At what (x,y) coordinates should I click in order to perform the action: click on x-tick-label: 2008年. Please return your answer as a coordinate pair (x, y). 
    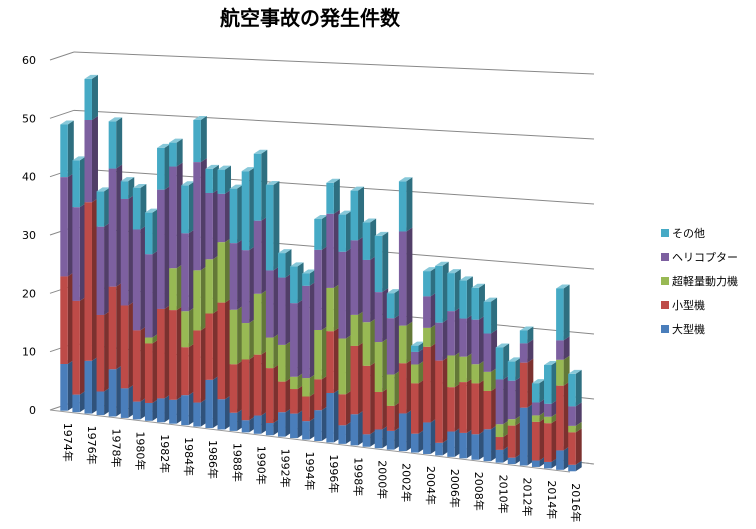
    Looking at the image, I should click on (479, 491).